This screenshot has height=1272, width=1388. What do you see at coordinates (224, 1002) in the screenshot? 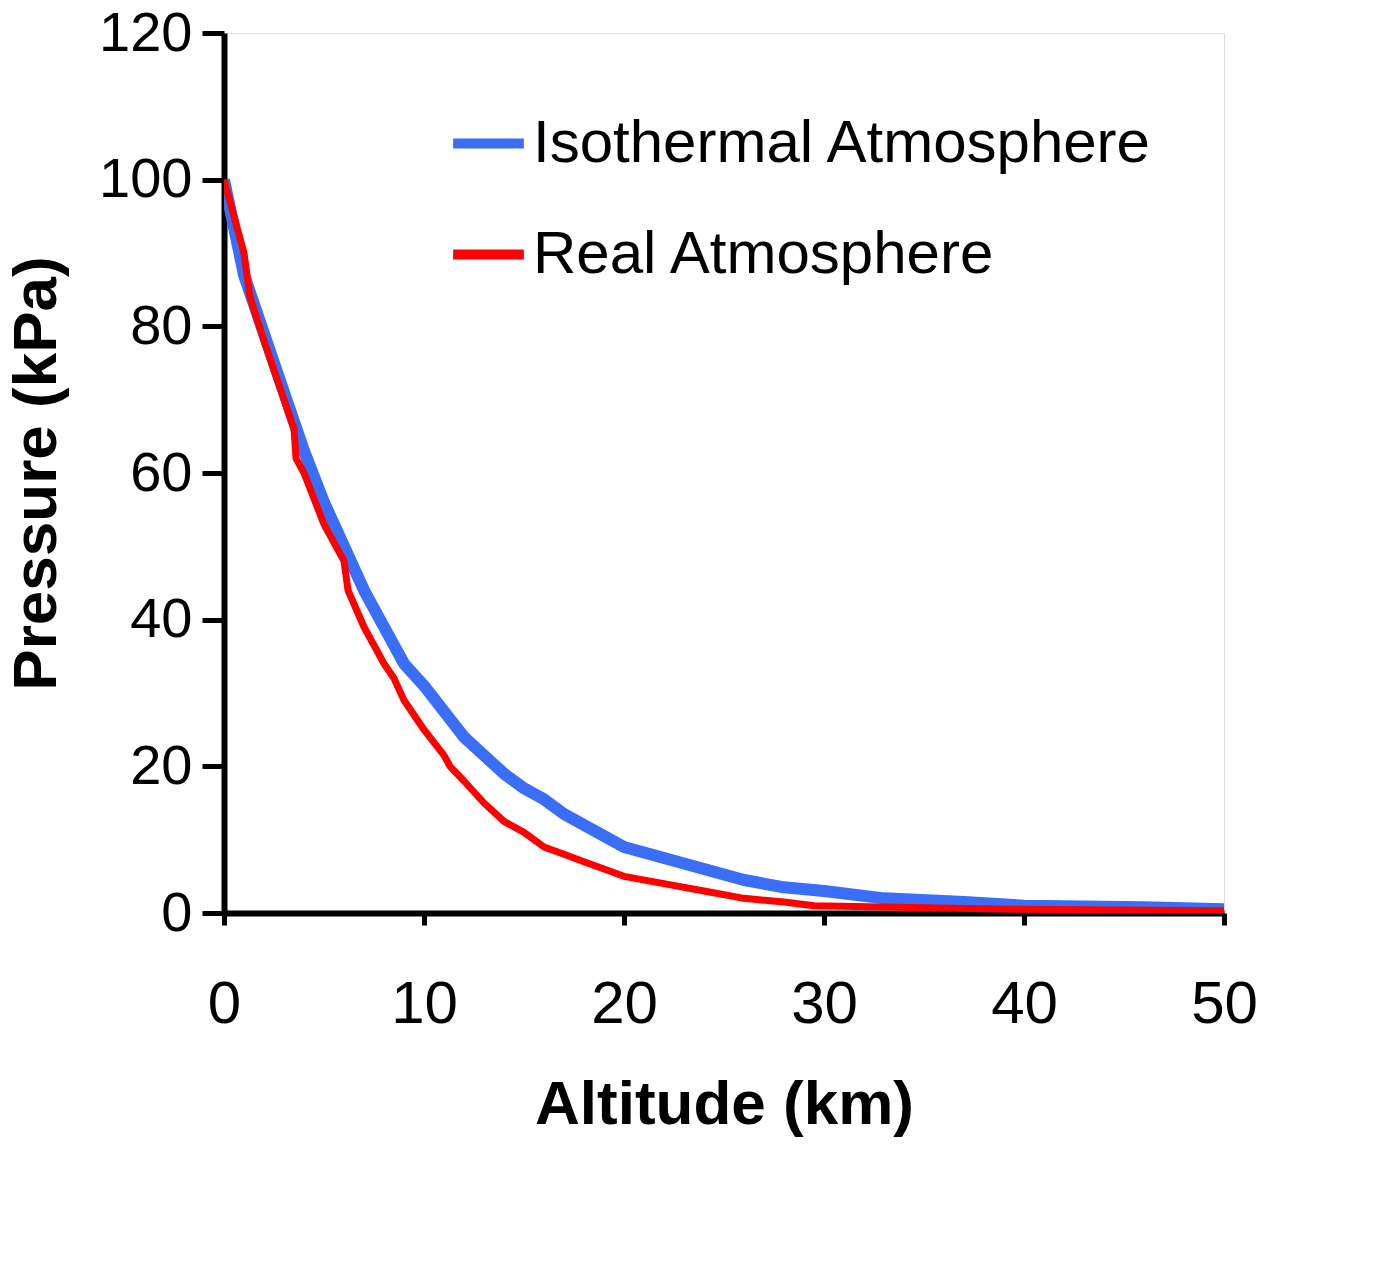
I see `x-tick-label: 0` at bounding box center [224, 1002].